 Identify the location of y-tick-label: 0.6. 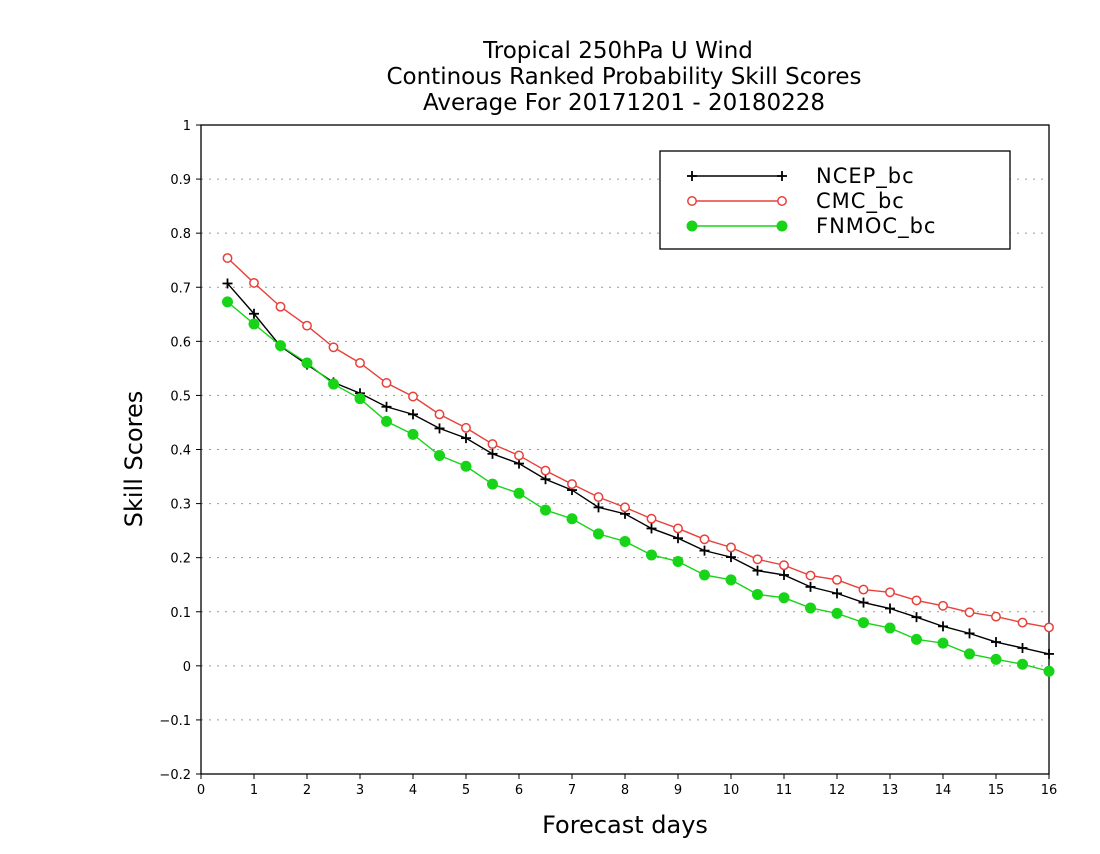
(180, 342).